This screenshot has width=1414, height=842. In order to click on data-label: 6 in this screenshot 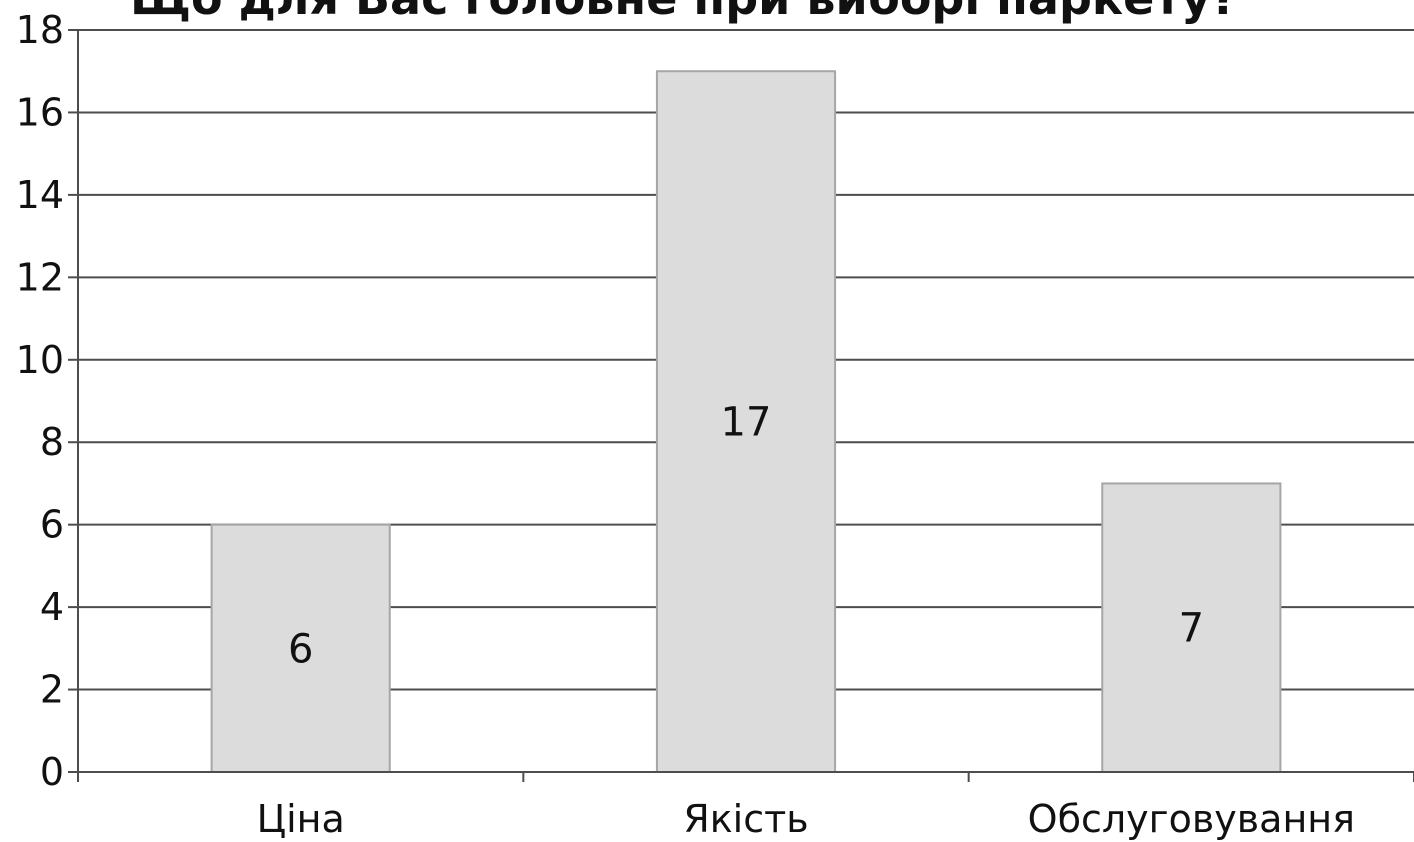, I will do `click(300, 649)`.